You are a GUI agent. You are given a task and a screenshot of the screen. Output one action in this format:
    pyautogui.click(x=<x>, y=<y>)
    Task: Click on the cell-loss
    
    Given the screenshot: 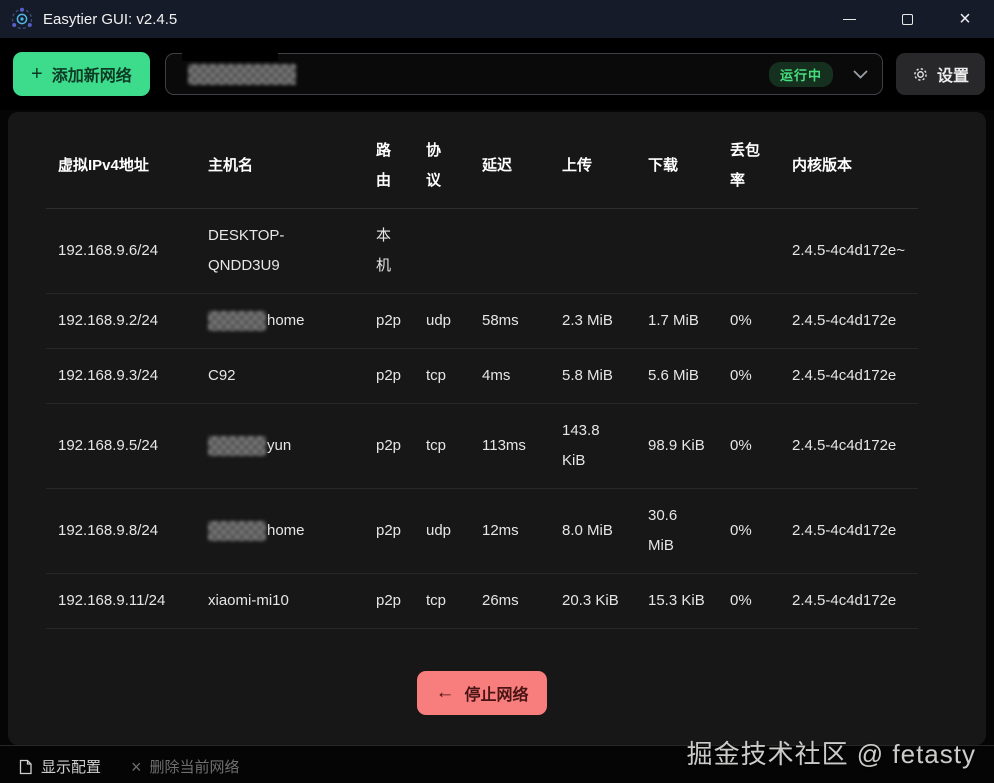 What is the action you would take?
    pyautogui.click(x=749, y=251)
    